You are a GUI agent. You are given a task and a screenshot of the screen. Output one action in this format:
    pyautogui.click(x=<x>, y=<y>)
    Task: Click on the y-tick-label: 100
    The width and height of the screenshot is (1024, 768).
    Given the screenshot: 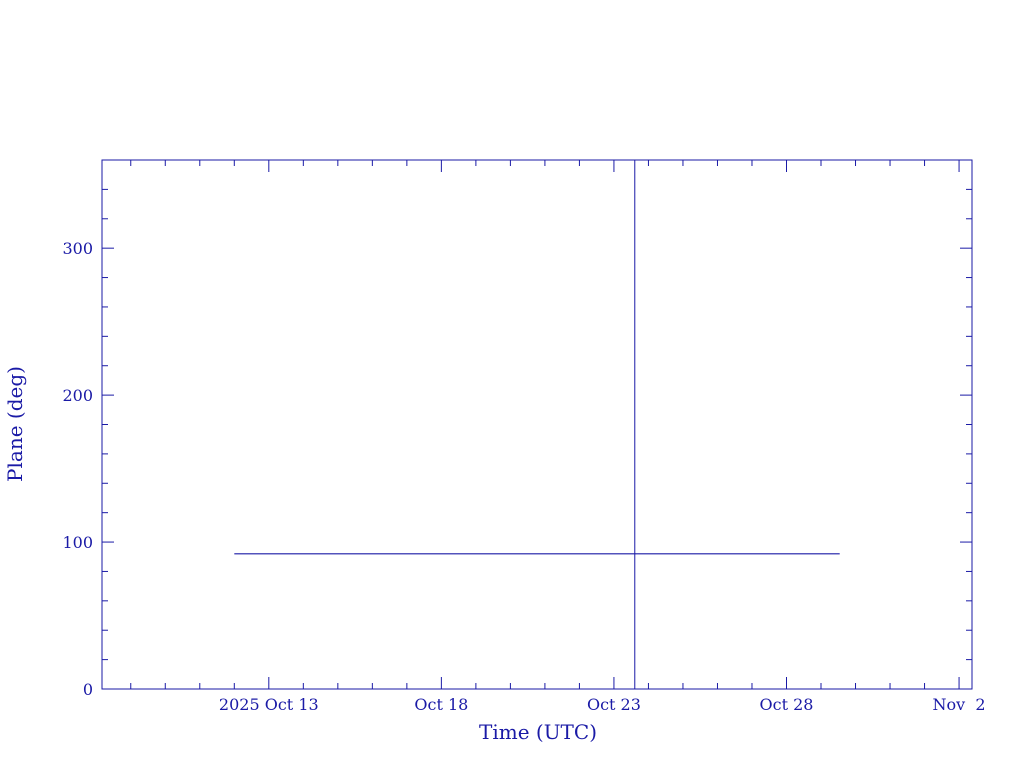 What is the action you would take?
    pyautogui.click(x=77, y=542)
    